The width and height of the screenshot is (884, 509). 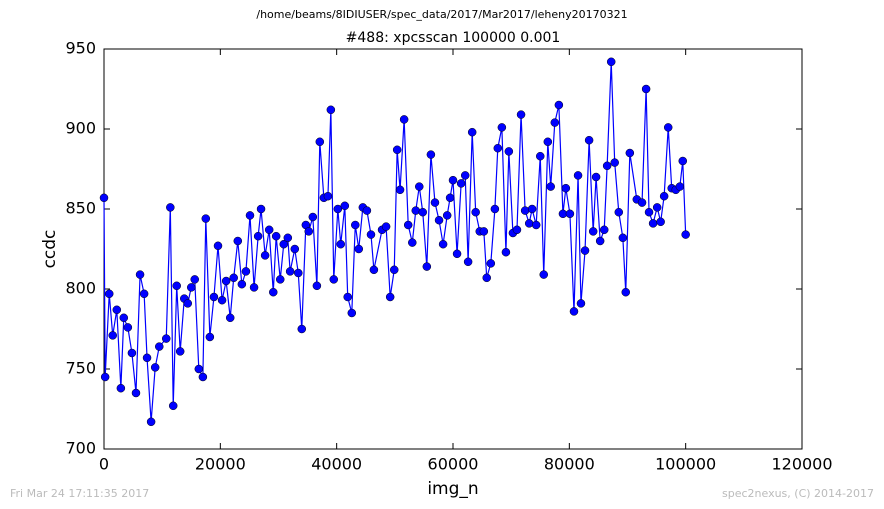 I want to click on x-tick-label: 0, so click(x=104, y=464).